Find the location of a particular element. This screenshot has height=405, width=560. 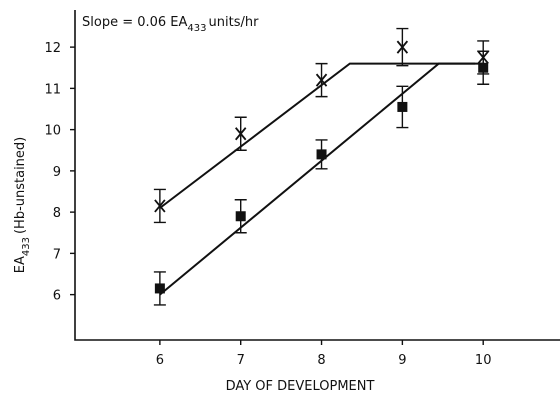

y-tick-label: 10 is located at coordinates (52, 131).